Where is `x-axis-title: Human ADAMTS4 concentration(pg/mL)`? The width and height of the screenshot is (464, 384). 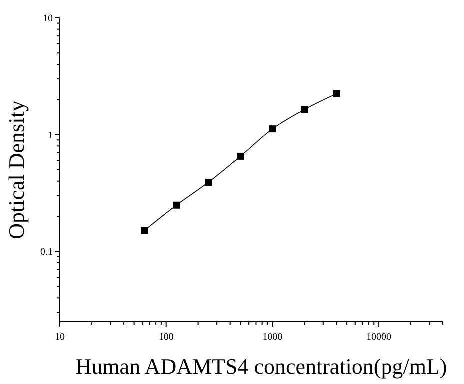
x-axis-title: Human ADAMTS4 concentration(pg/mL) is located at coordinates (262, 366).